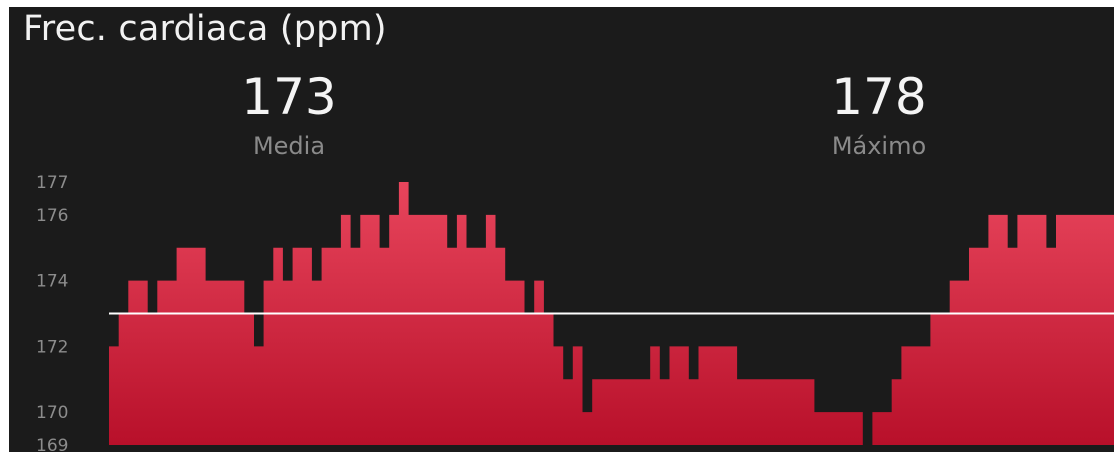  What do you see at coordinates (205, 29) in the screenshot?
I see `chart-title: Frec. cardiaca (ppm)` at bounding box center [205, 29].